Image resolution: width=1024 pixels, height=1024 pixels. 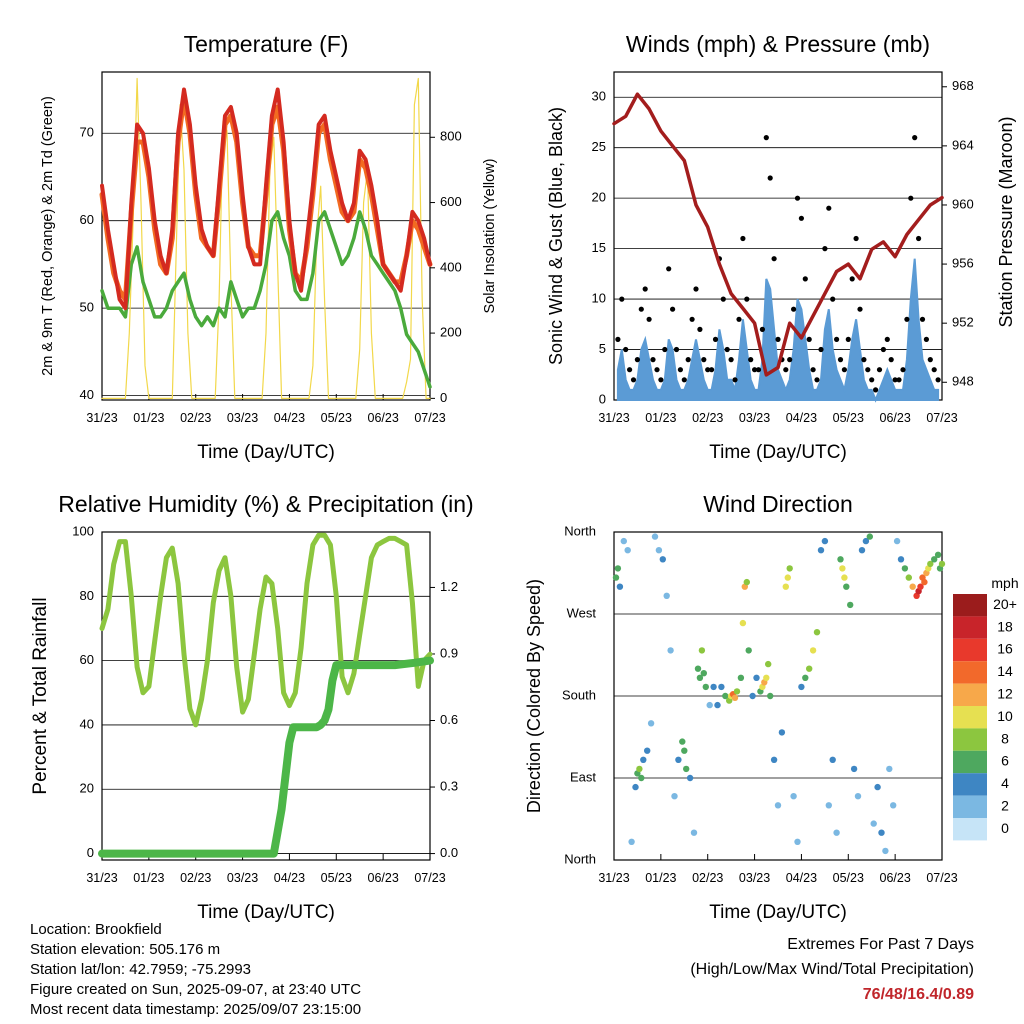 I want to click on winds-ytick-label: 15, so click(x=599, y=247).